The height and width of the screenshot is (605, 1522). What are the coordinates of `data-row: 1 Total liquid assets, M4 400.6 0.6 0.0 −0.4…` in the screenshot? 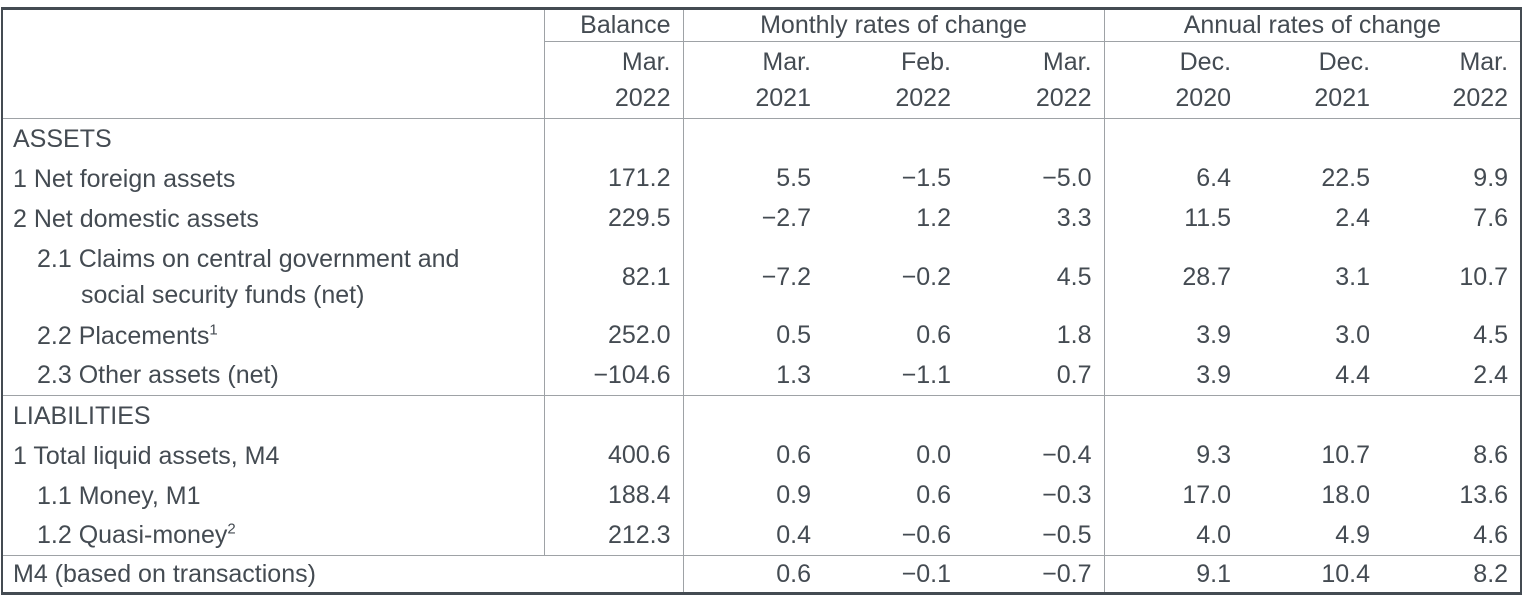 It's located at (761, 455).